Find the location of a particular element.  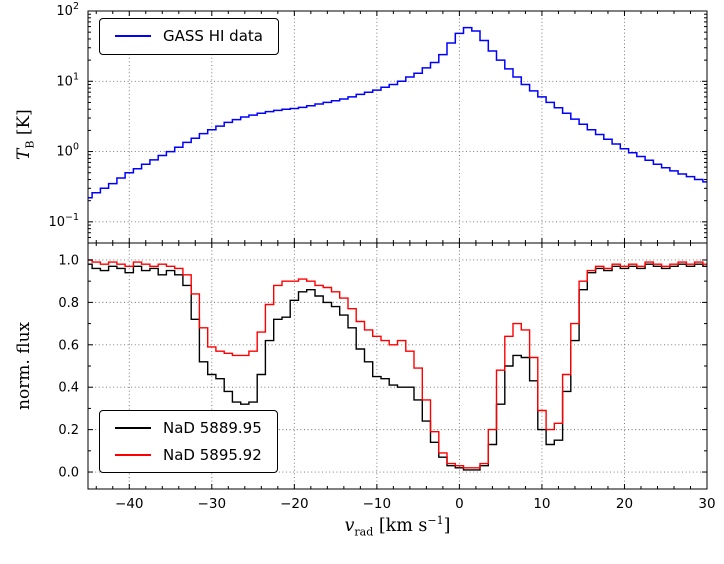

legend-top: GASS HI data is located at coordinates (189, 36).